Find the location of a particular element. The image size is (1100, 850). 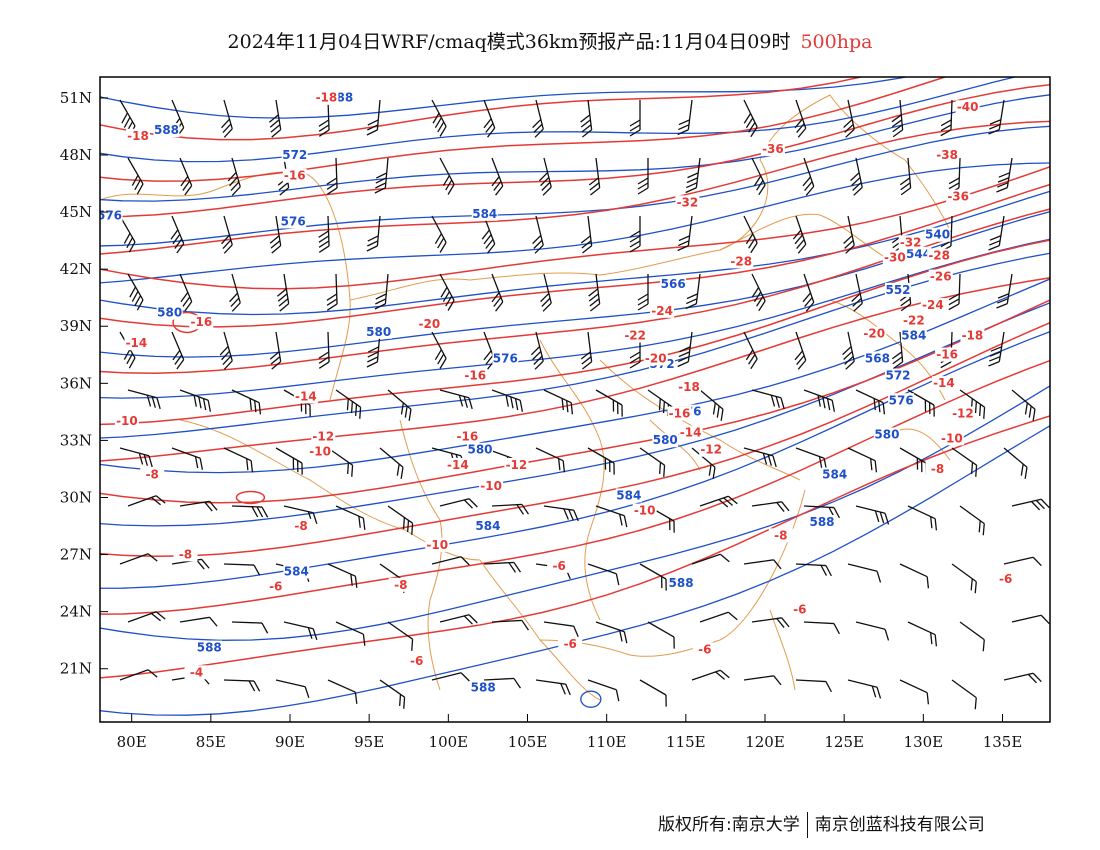

temperature-label: -16 is located at coordinates (475, 376).